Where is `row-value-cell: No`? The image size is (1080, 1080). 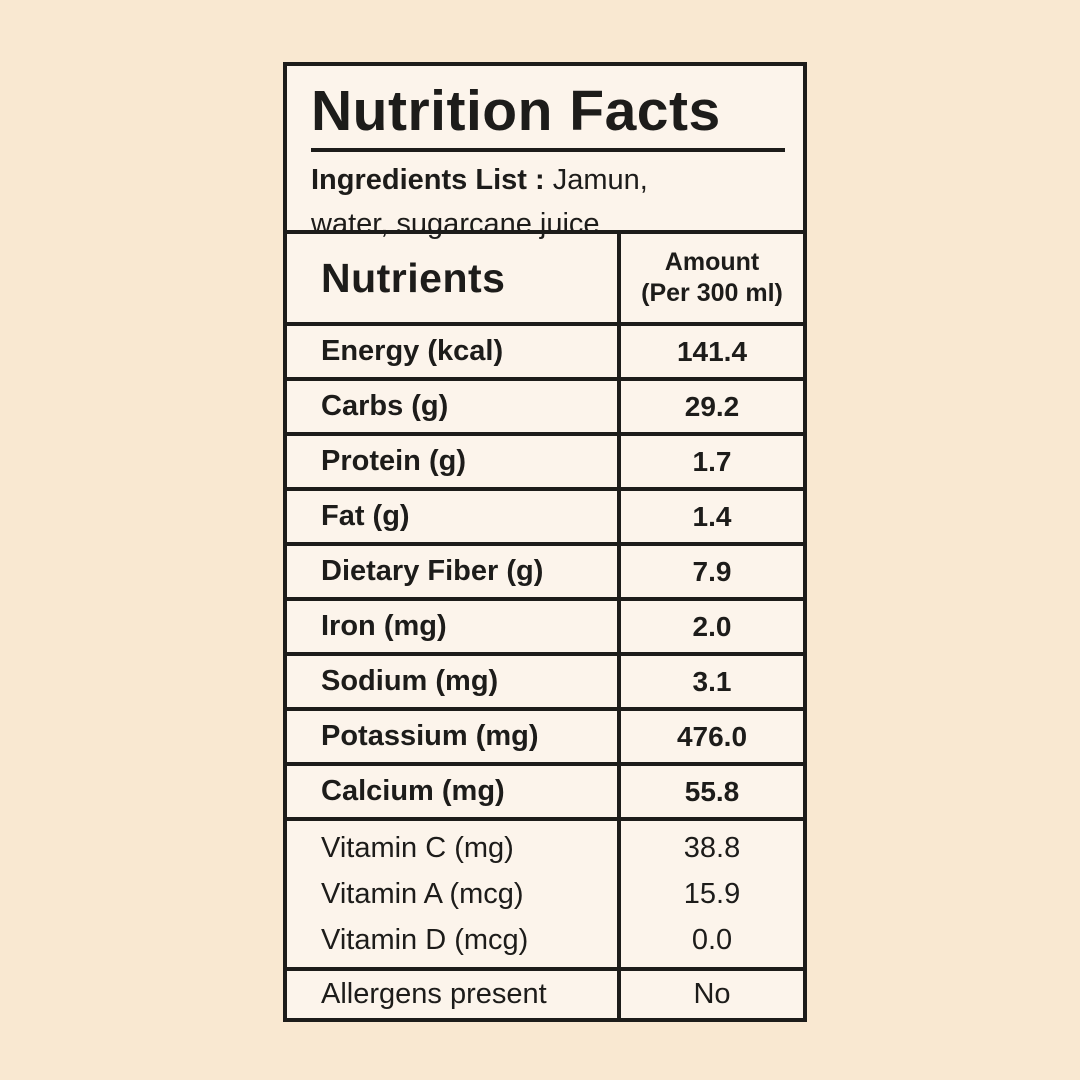 row-value-cell: No is located at coordinates (710, 994).